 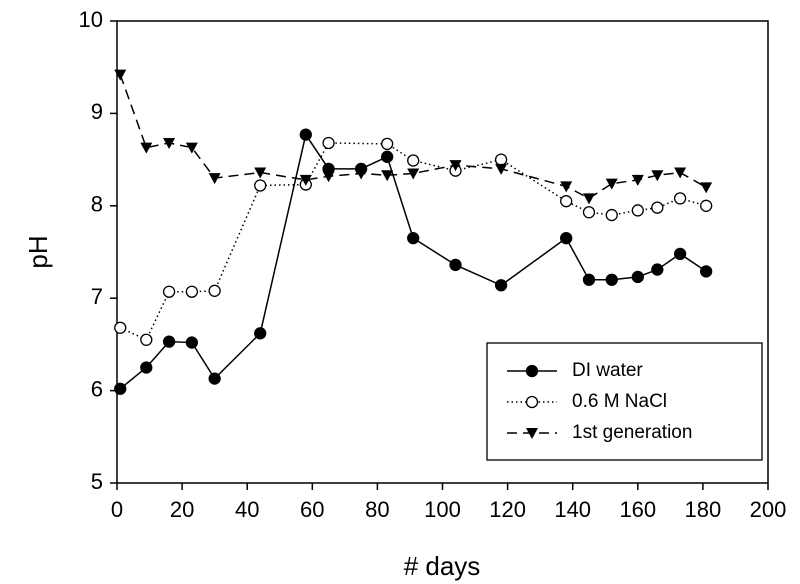 I want to click on x-tick-label: 200, so click(x=768, y=509).